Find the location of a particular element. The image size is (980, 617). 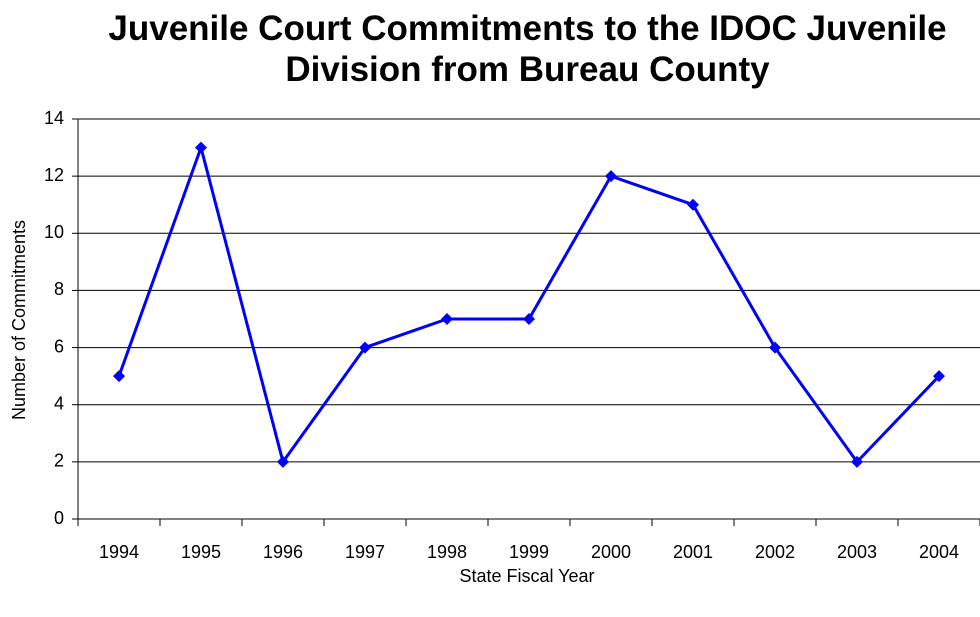

y-tick-label: 2 is located at coordinates (59, 461).